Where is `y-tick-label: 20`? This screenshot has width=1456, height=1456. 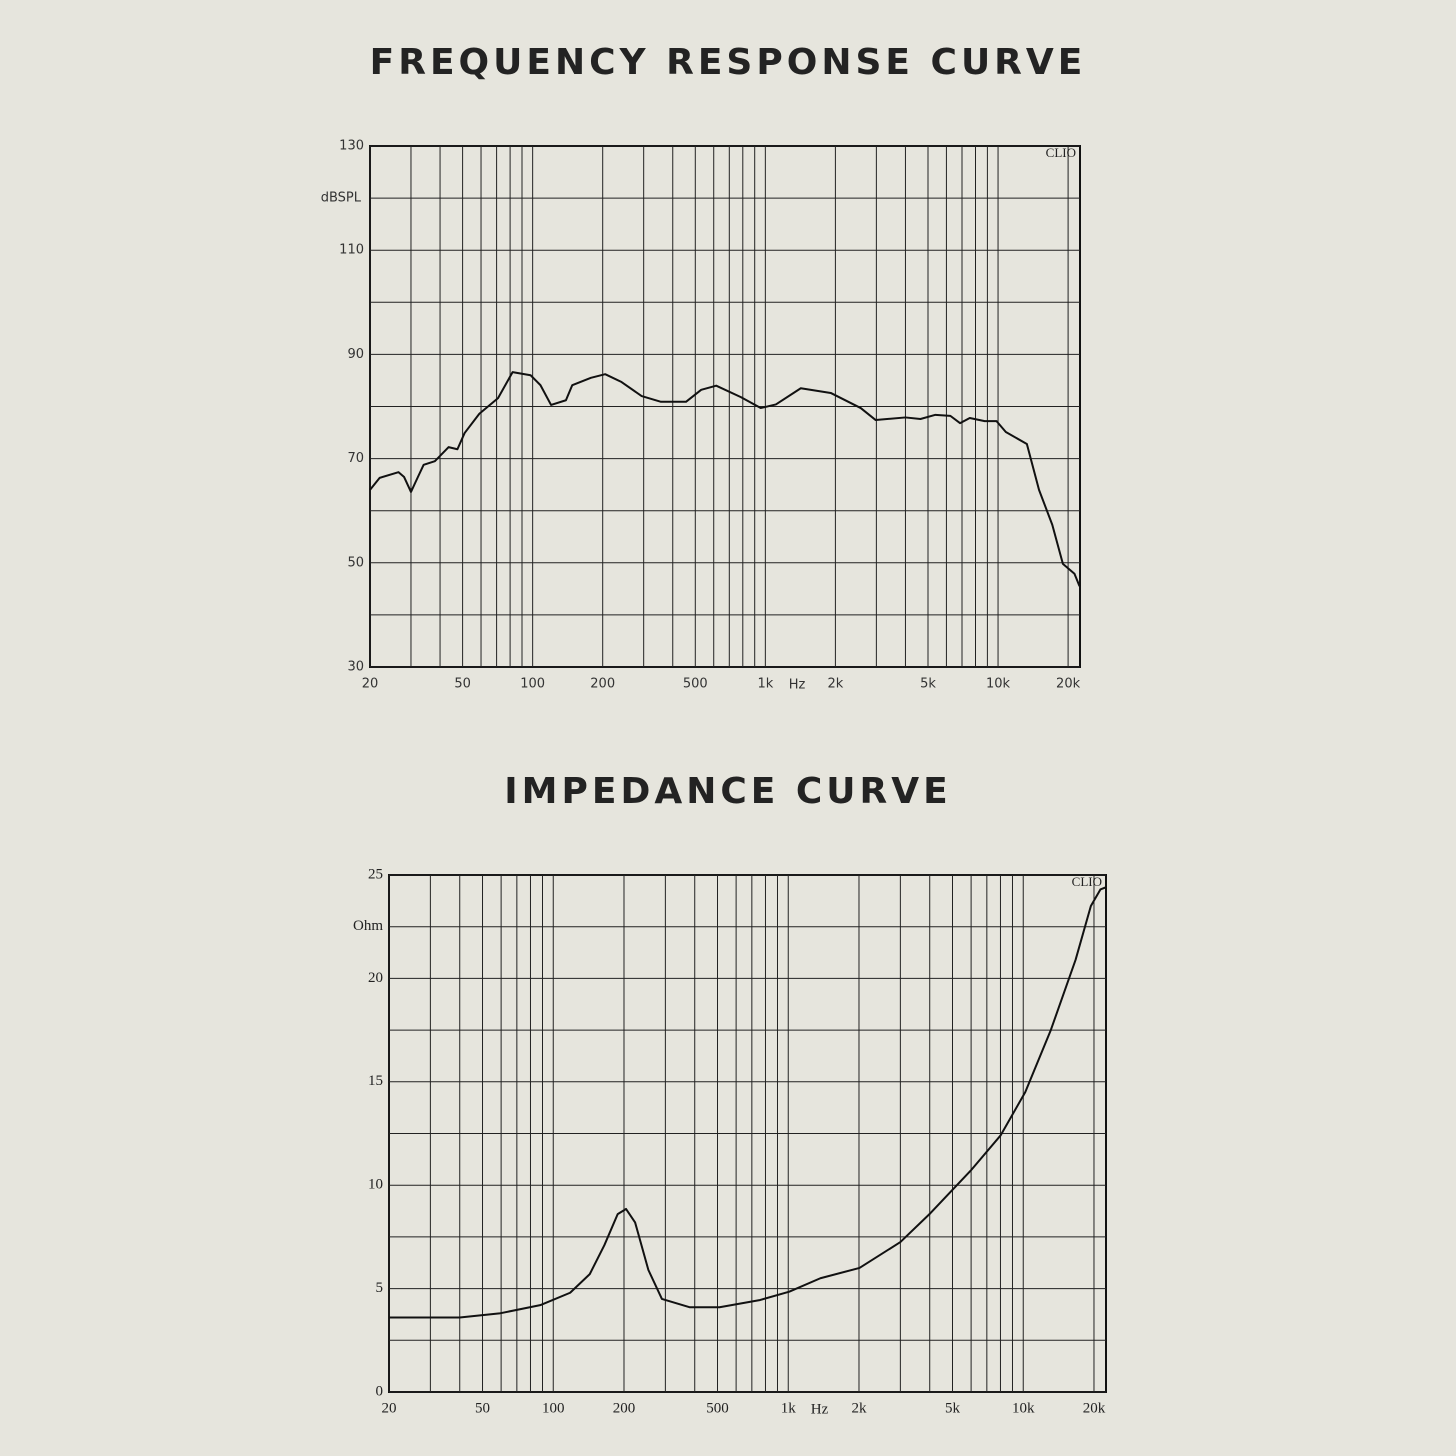
y-tick-label: 20 is located at coordinates (375, 978).